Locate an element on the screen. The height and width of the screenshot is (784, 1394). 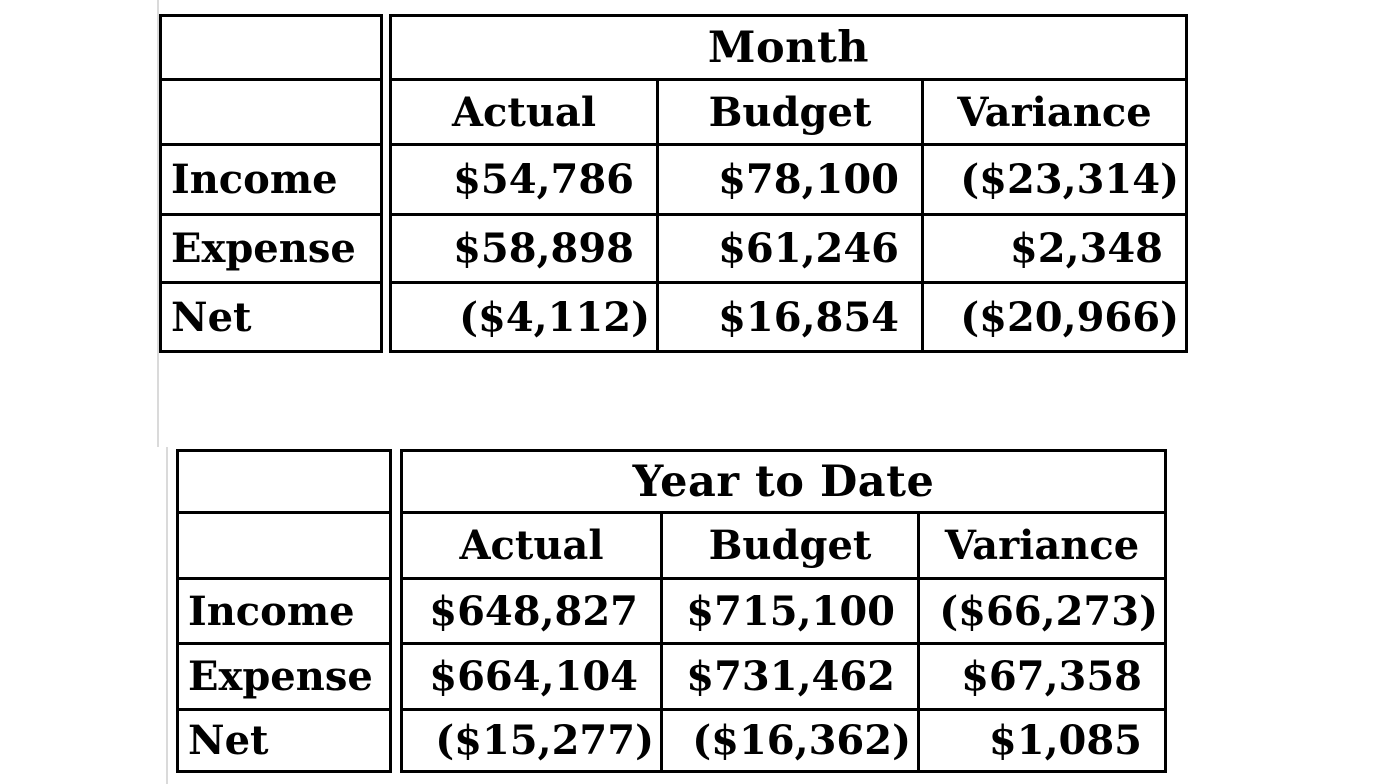
value-cell-net-variance: $1,085 is located at coordinates (1040, 740).